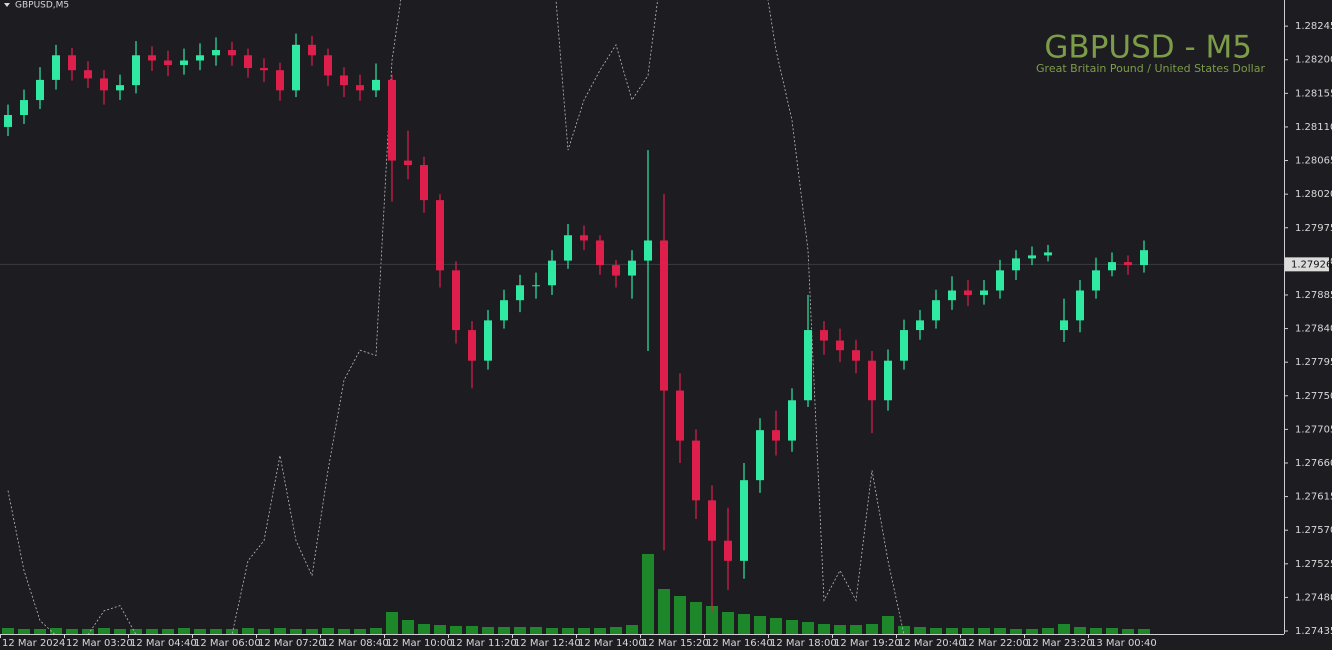 The width and height of the screenshot is (1332, 650). Describe the element at coordinates (1123, 643) in the screenshot. I see `x-tick-label: 13 Mar 00:40` at that location.